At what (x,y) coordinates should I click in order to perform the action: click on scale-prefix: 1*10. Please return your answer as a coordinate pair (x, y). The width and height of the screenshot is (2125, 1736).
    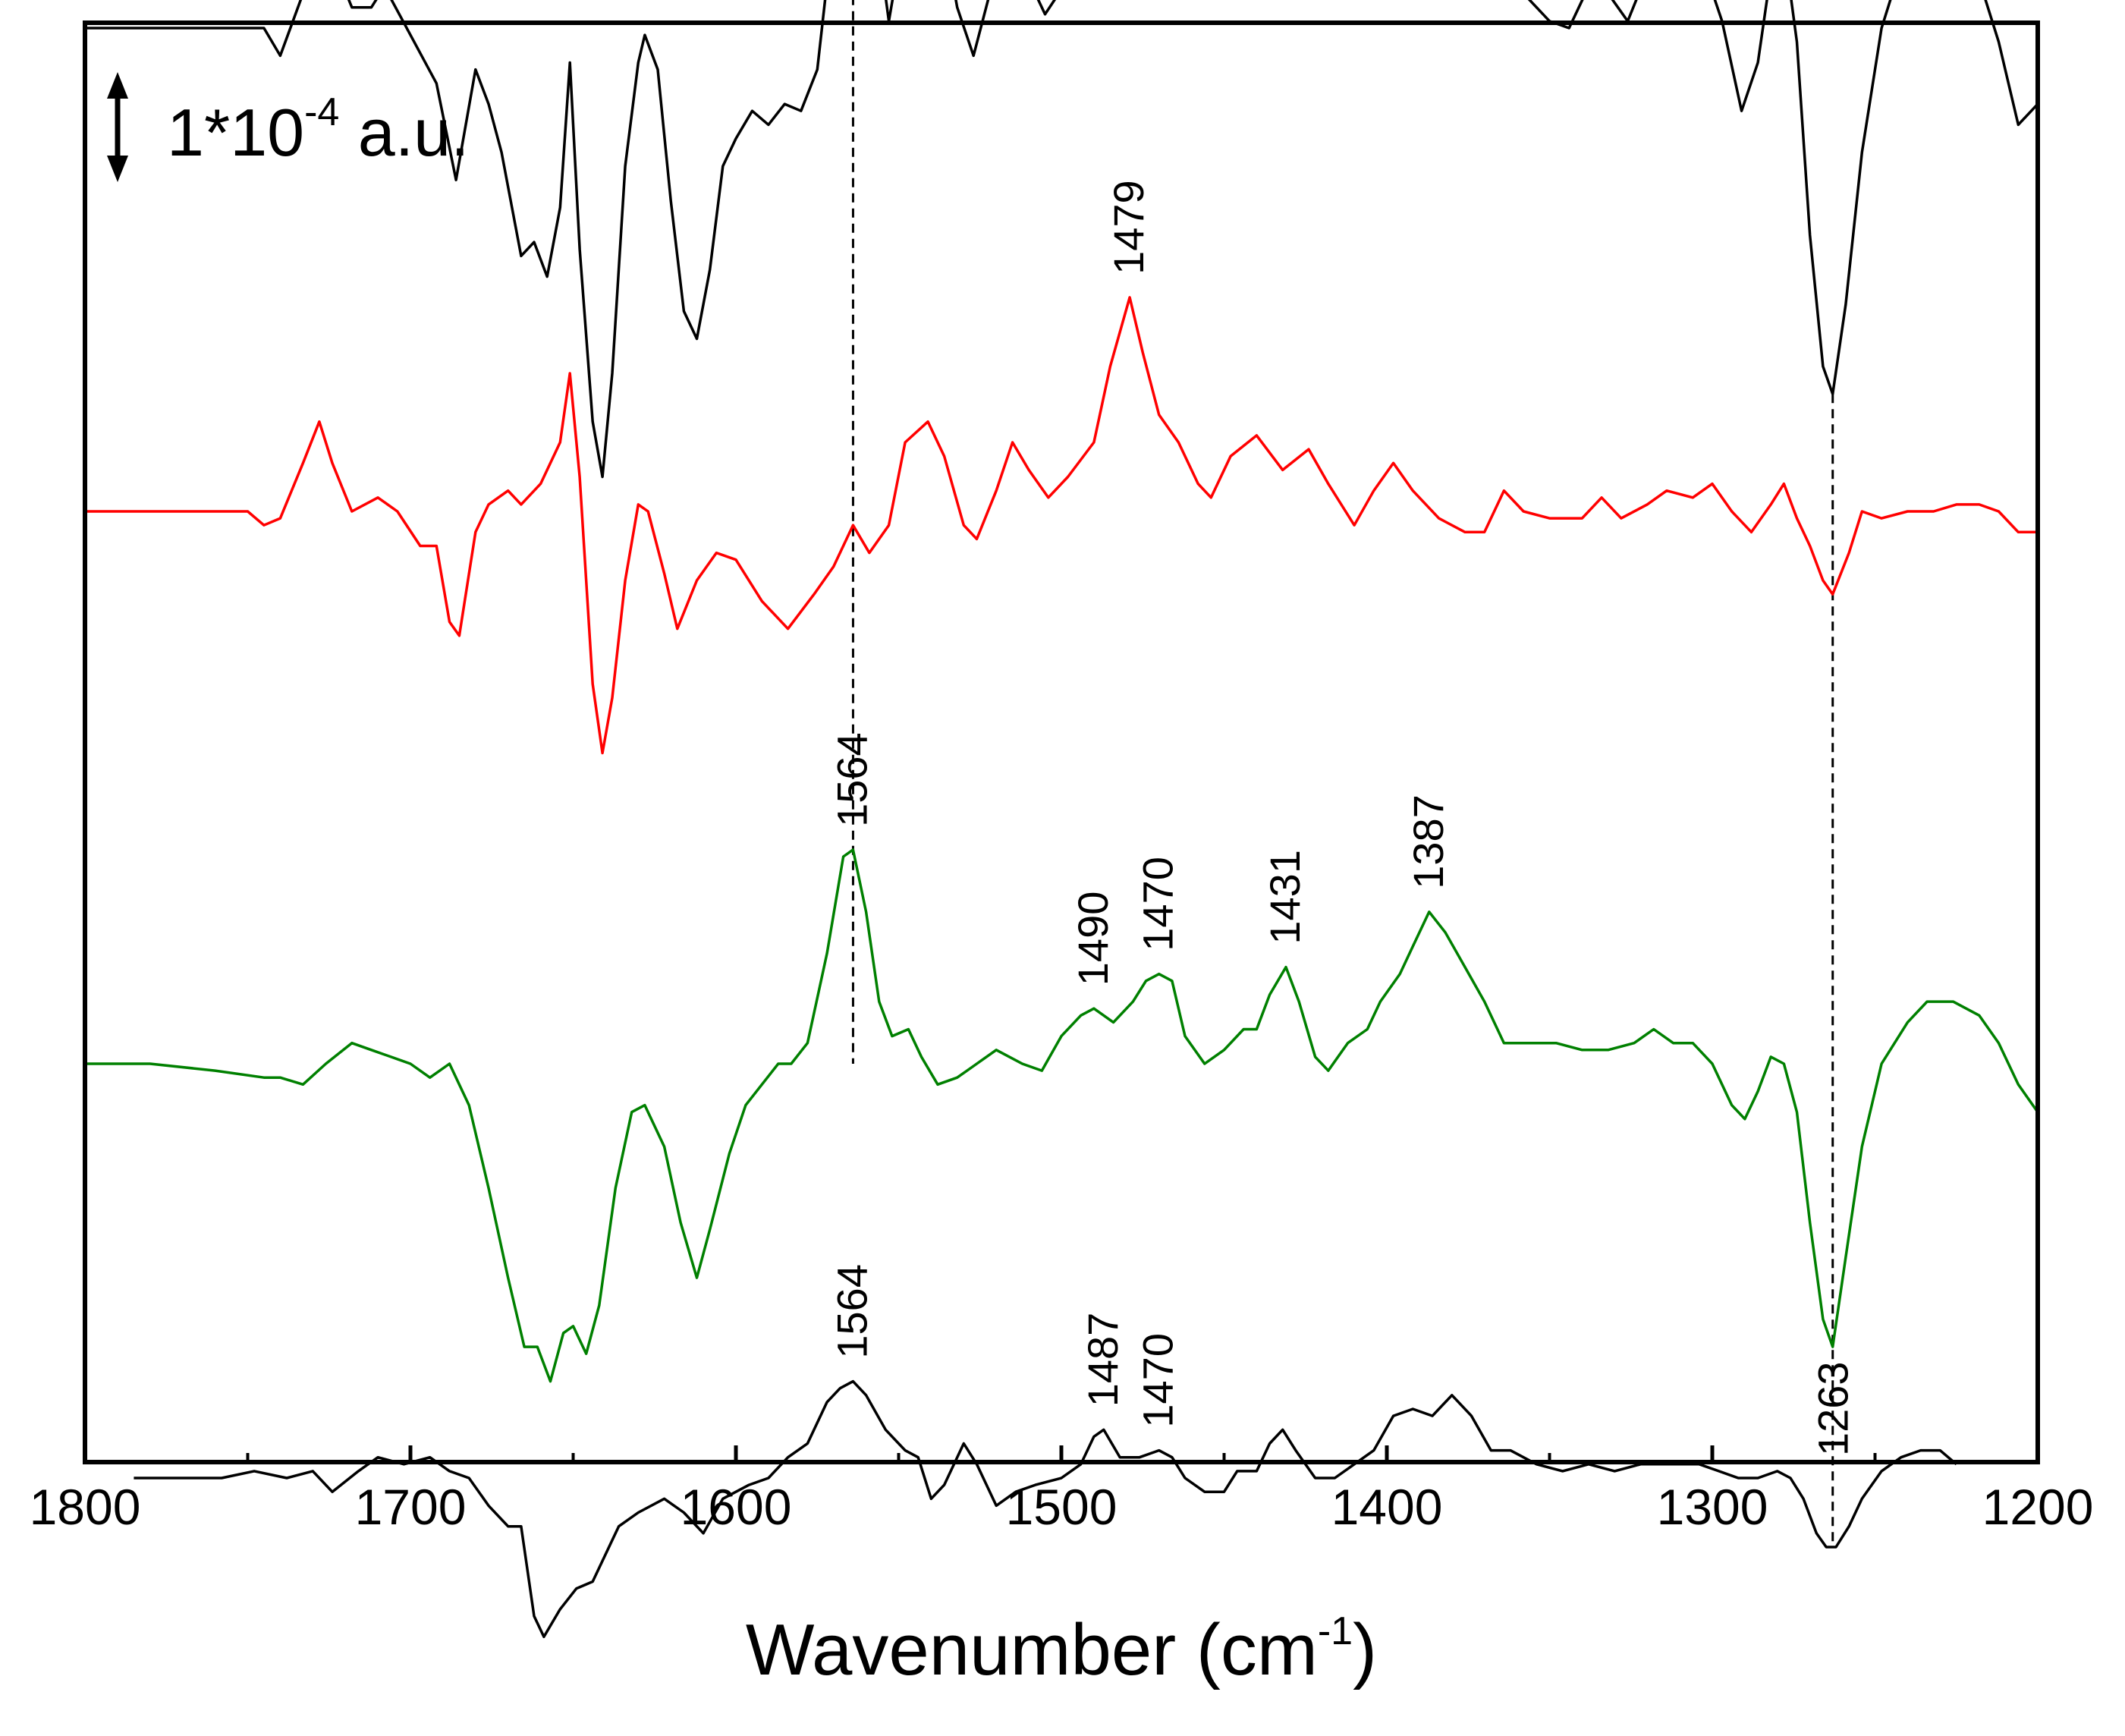
    Looking at the image, I should click on (235, 132).